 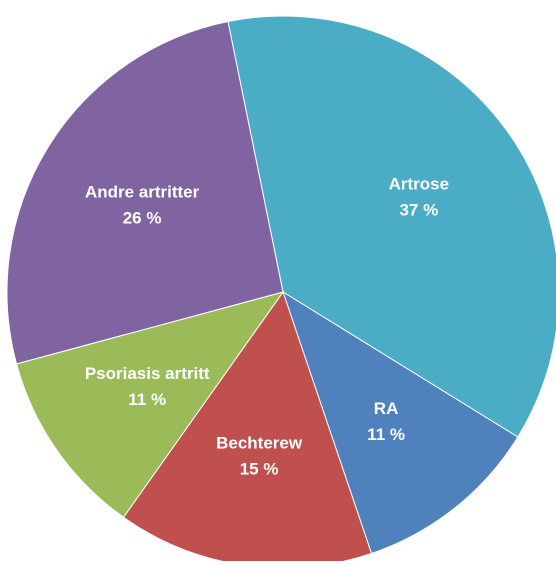 I want to click on slice-label: Artrose, so click(x=419, y=184).